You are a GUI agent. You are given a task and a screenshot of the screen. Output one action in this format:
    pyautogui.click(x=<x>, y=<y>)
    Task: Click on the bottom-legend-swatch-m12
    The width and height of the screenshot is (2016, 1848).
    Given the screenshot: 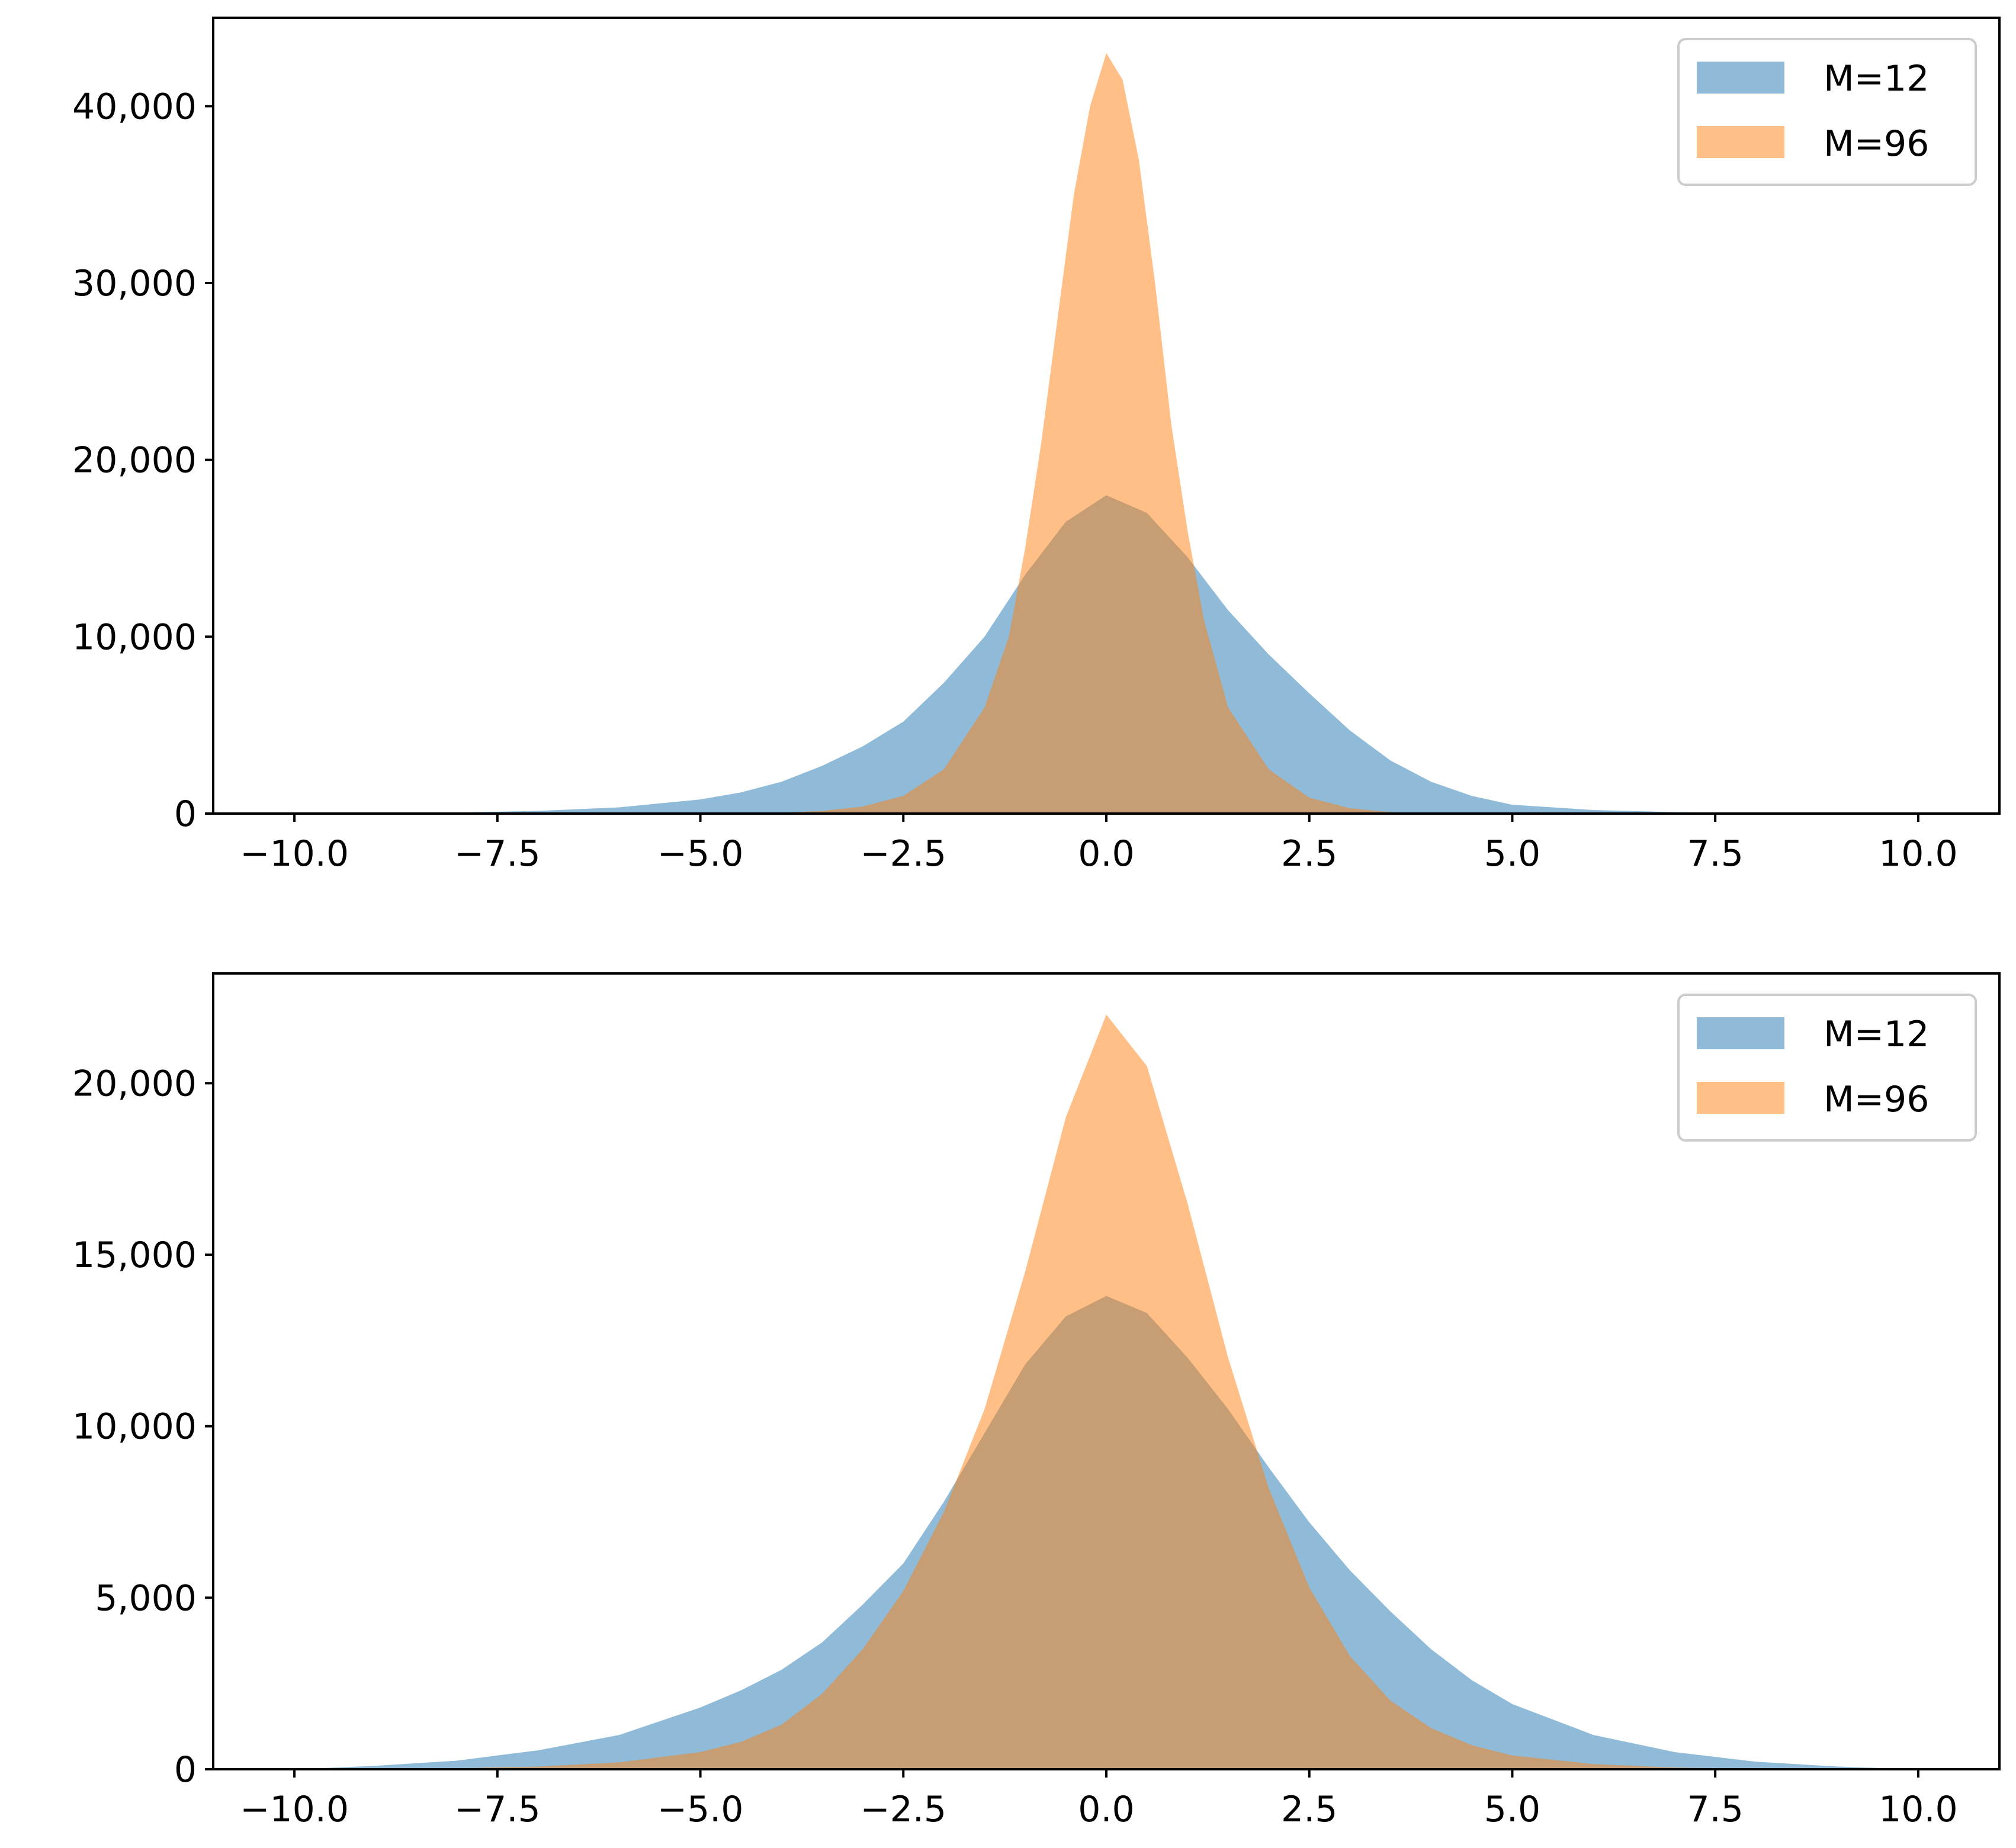 What is the action you would take?
    pyautogui.click(x=1740, y=1033)
    